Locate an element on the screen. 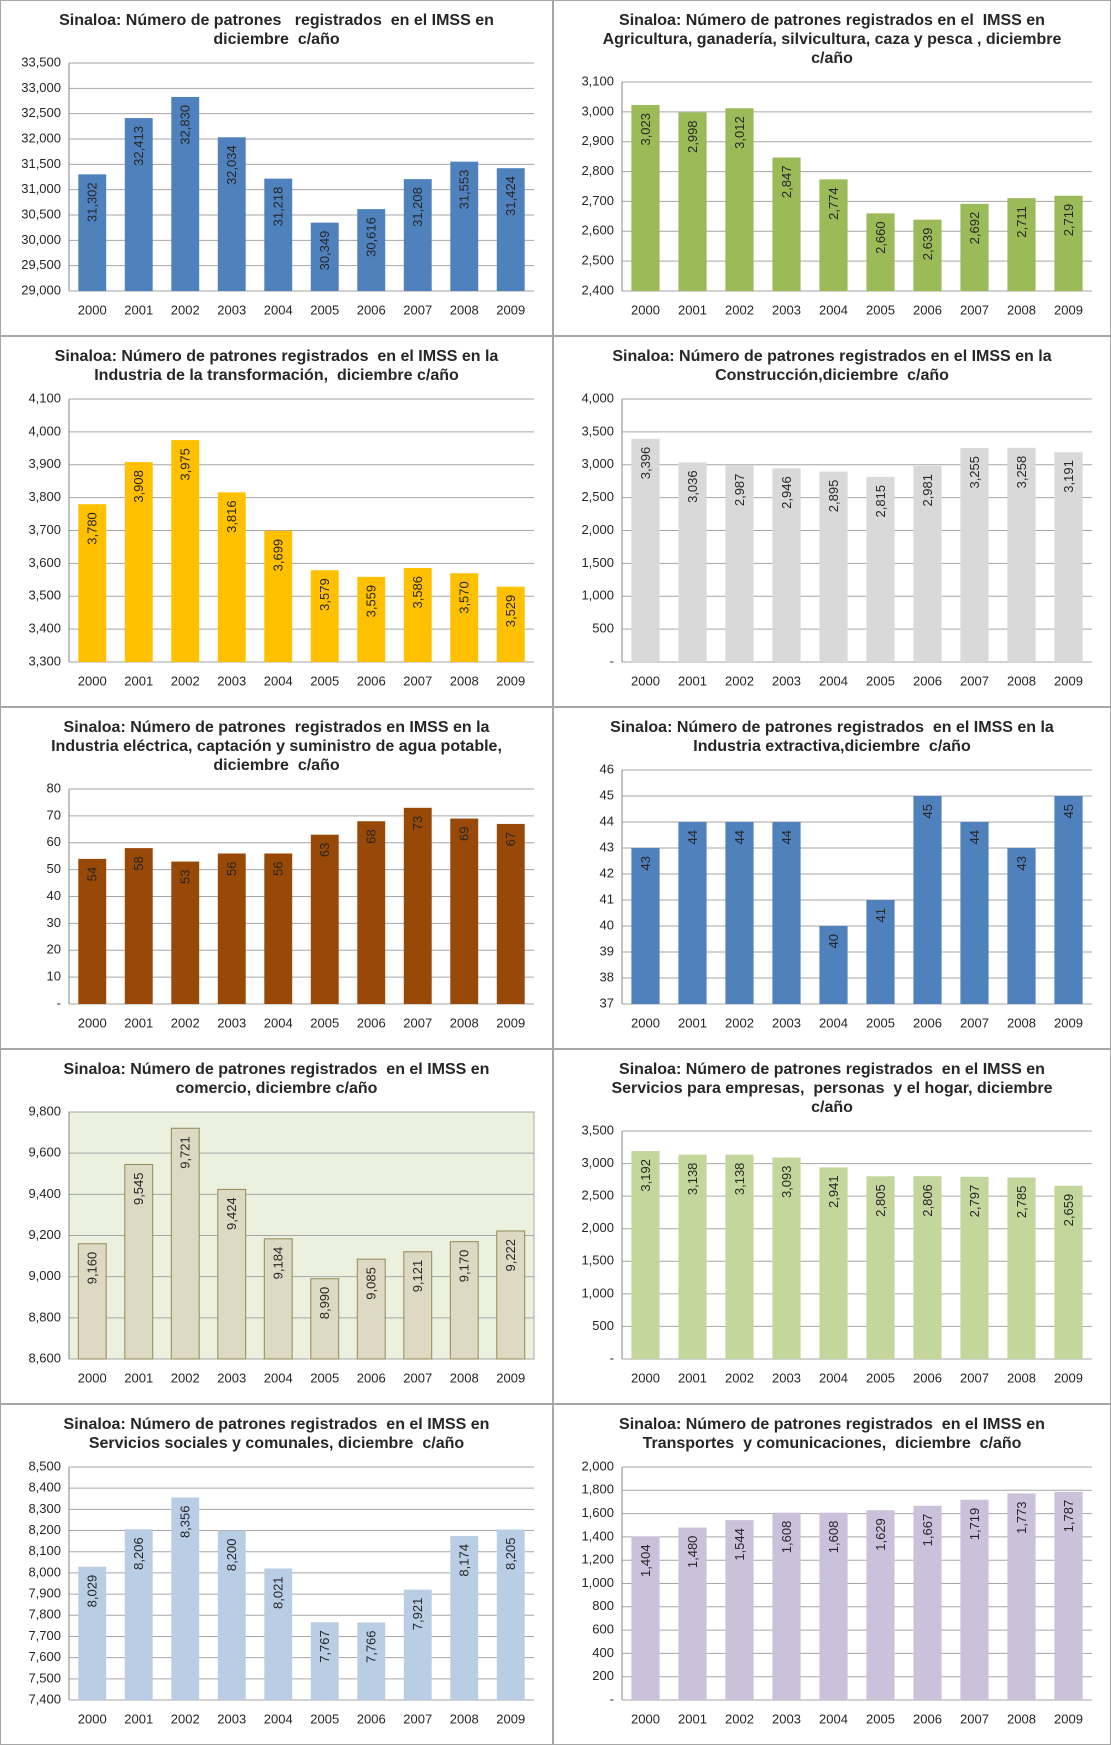 Image resolution: width=1111 pixels, height=1745 pixels. value-label: 2,981 is located at coordinates (927, 490).